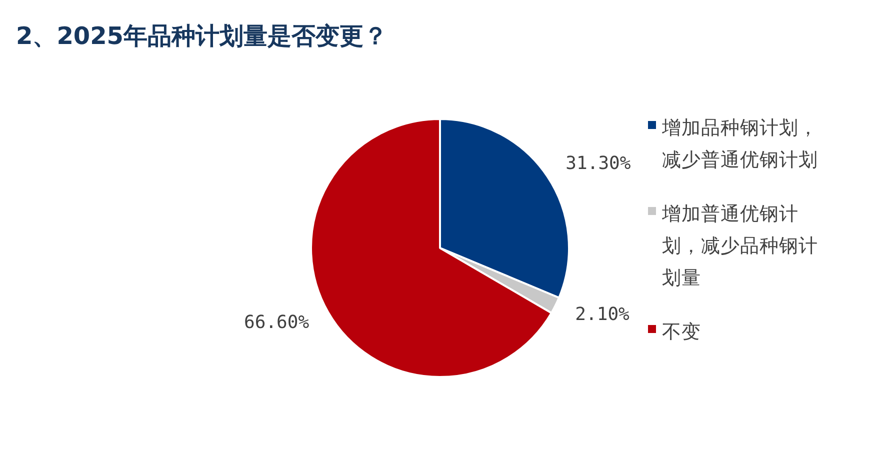 The width and height of the screenshot is (895, 473). What do you see at coordinates (598, 163) in the screenshot?
I see `data-label: 31.30%` at bounding box center [598, 163].